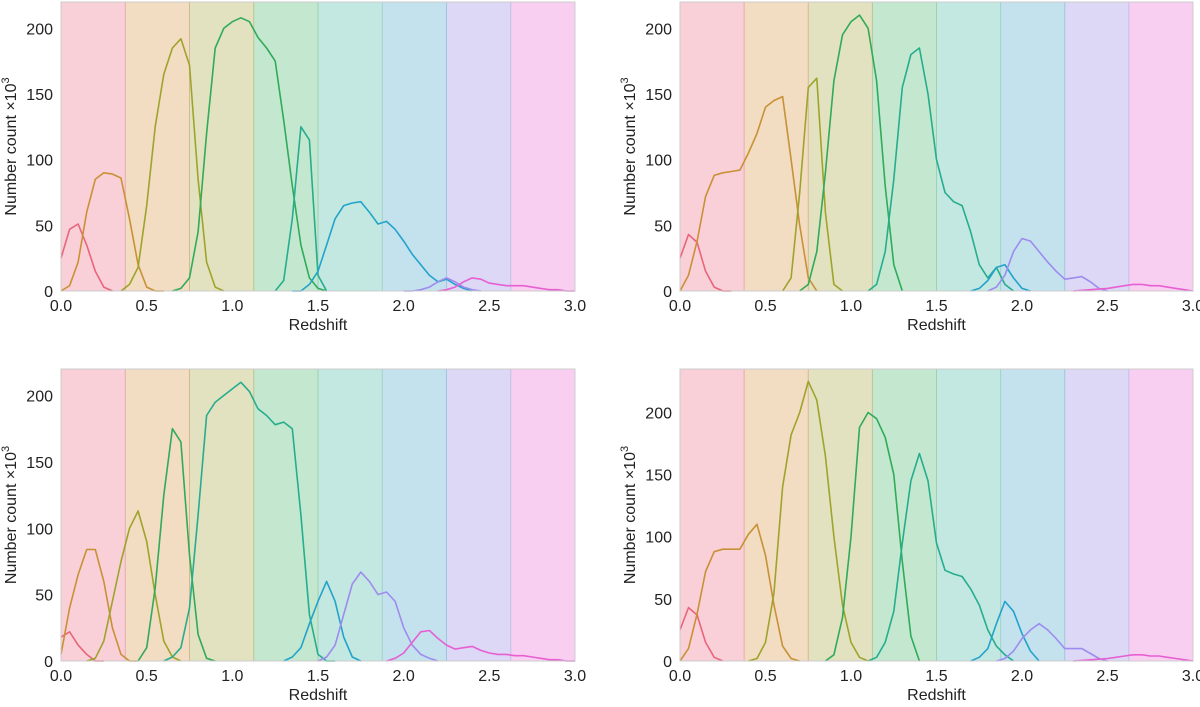 This screenshot has height=707, width=1200. What do you see at coordinates (936, 325) in the screenshot?
I see `x-axis-label: Redshift` at bounding box center [936, 325].